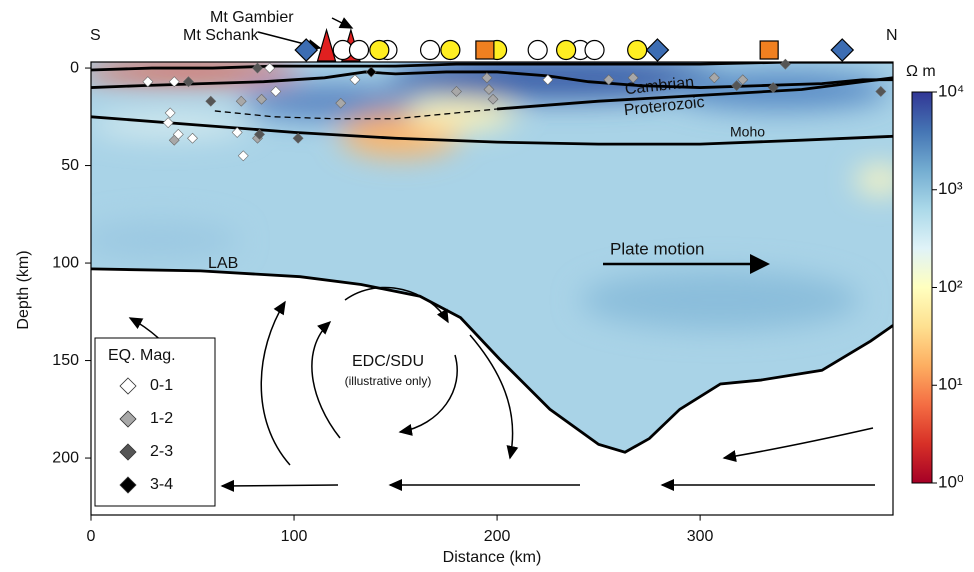 The image size is (974, 572). What do you see at coordinates (161, 385) in the screenshot?
I see `legend-label: 0-1` at bounding box center [161, 385].